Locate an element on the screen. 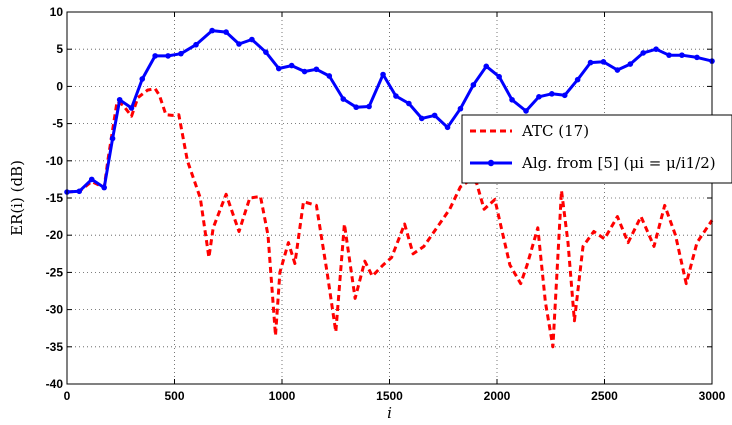 This screenshot has width=732, height=425. y-tick-label: -40 is located at coordinates (55, 384).